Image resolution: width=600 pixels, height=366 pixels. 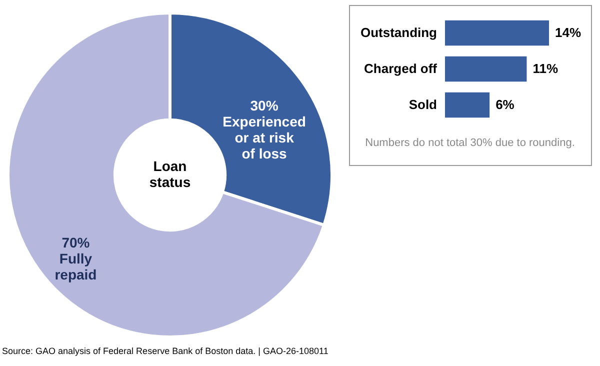 I want to click on text: Numbers do not total 30% due to rounding., so click(x=470, y=143).